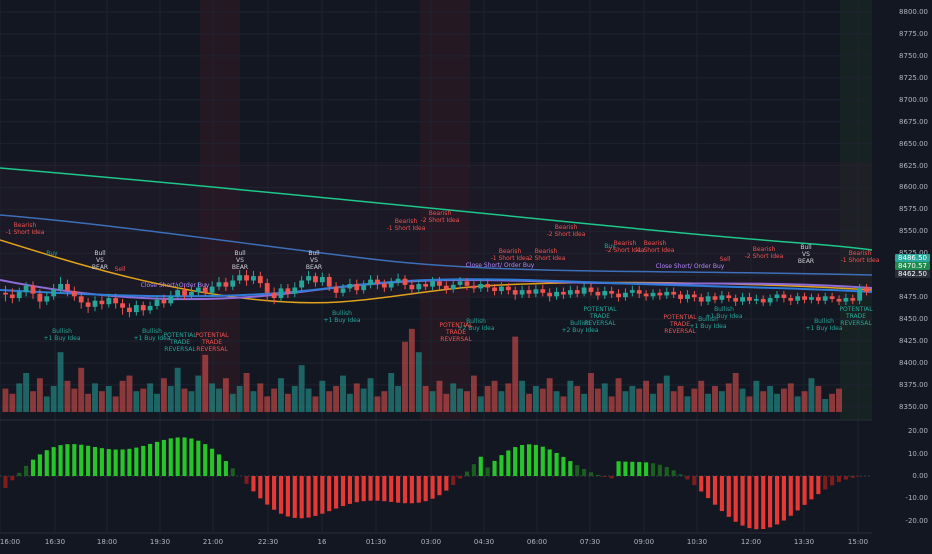 Image resolution: width=932 pixels, height=554 pixels. I want to click on time-tick: 19:30, so click(160, 542).